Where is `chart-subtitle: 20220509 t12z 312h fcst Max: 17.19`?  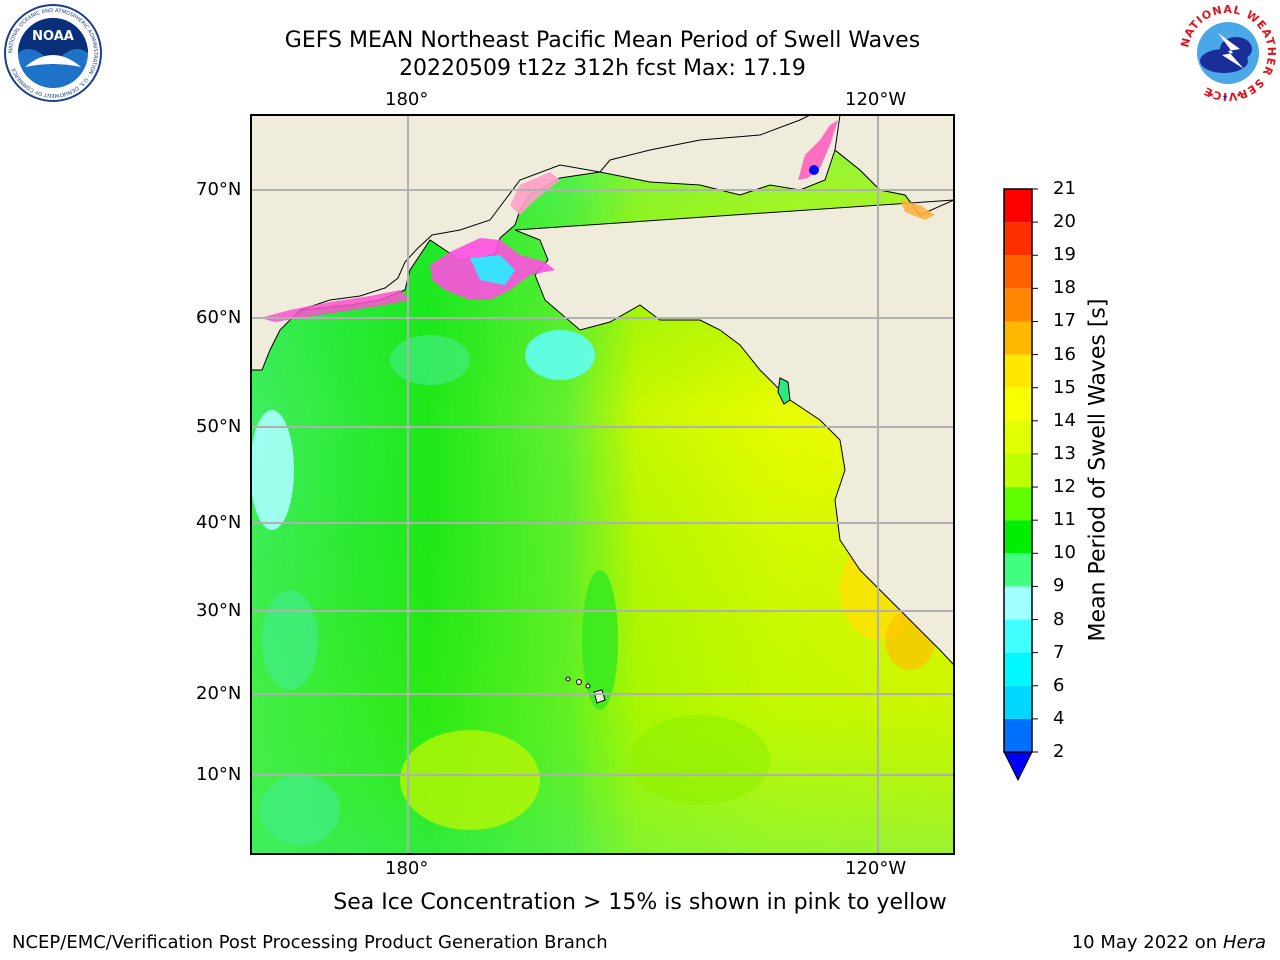 chart-subtitle: 20220509 t12z 312h fcst Max: 17.19 is located at coordinates (602, 68).